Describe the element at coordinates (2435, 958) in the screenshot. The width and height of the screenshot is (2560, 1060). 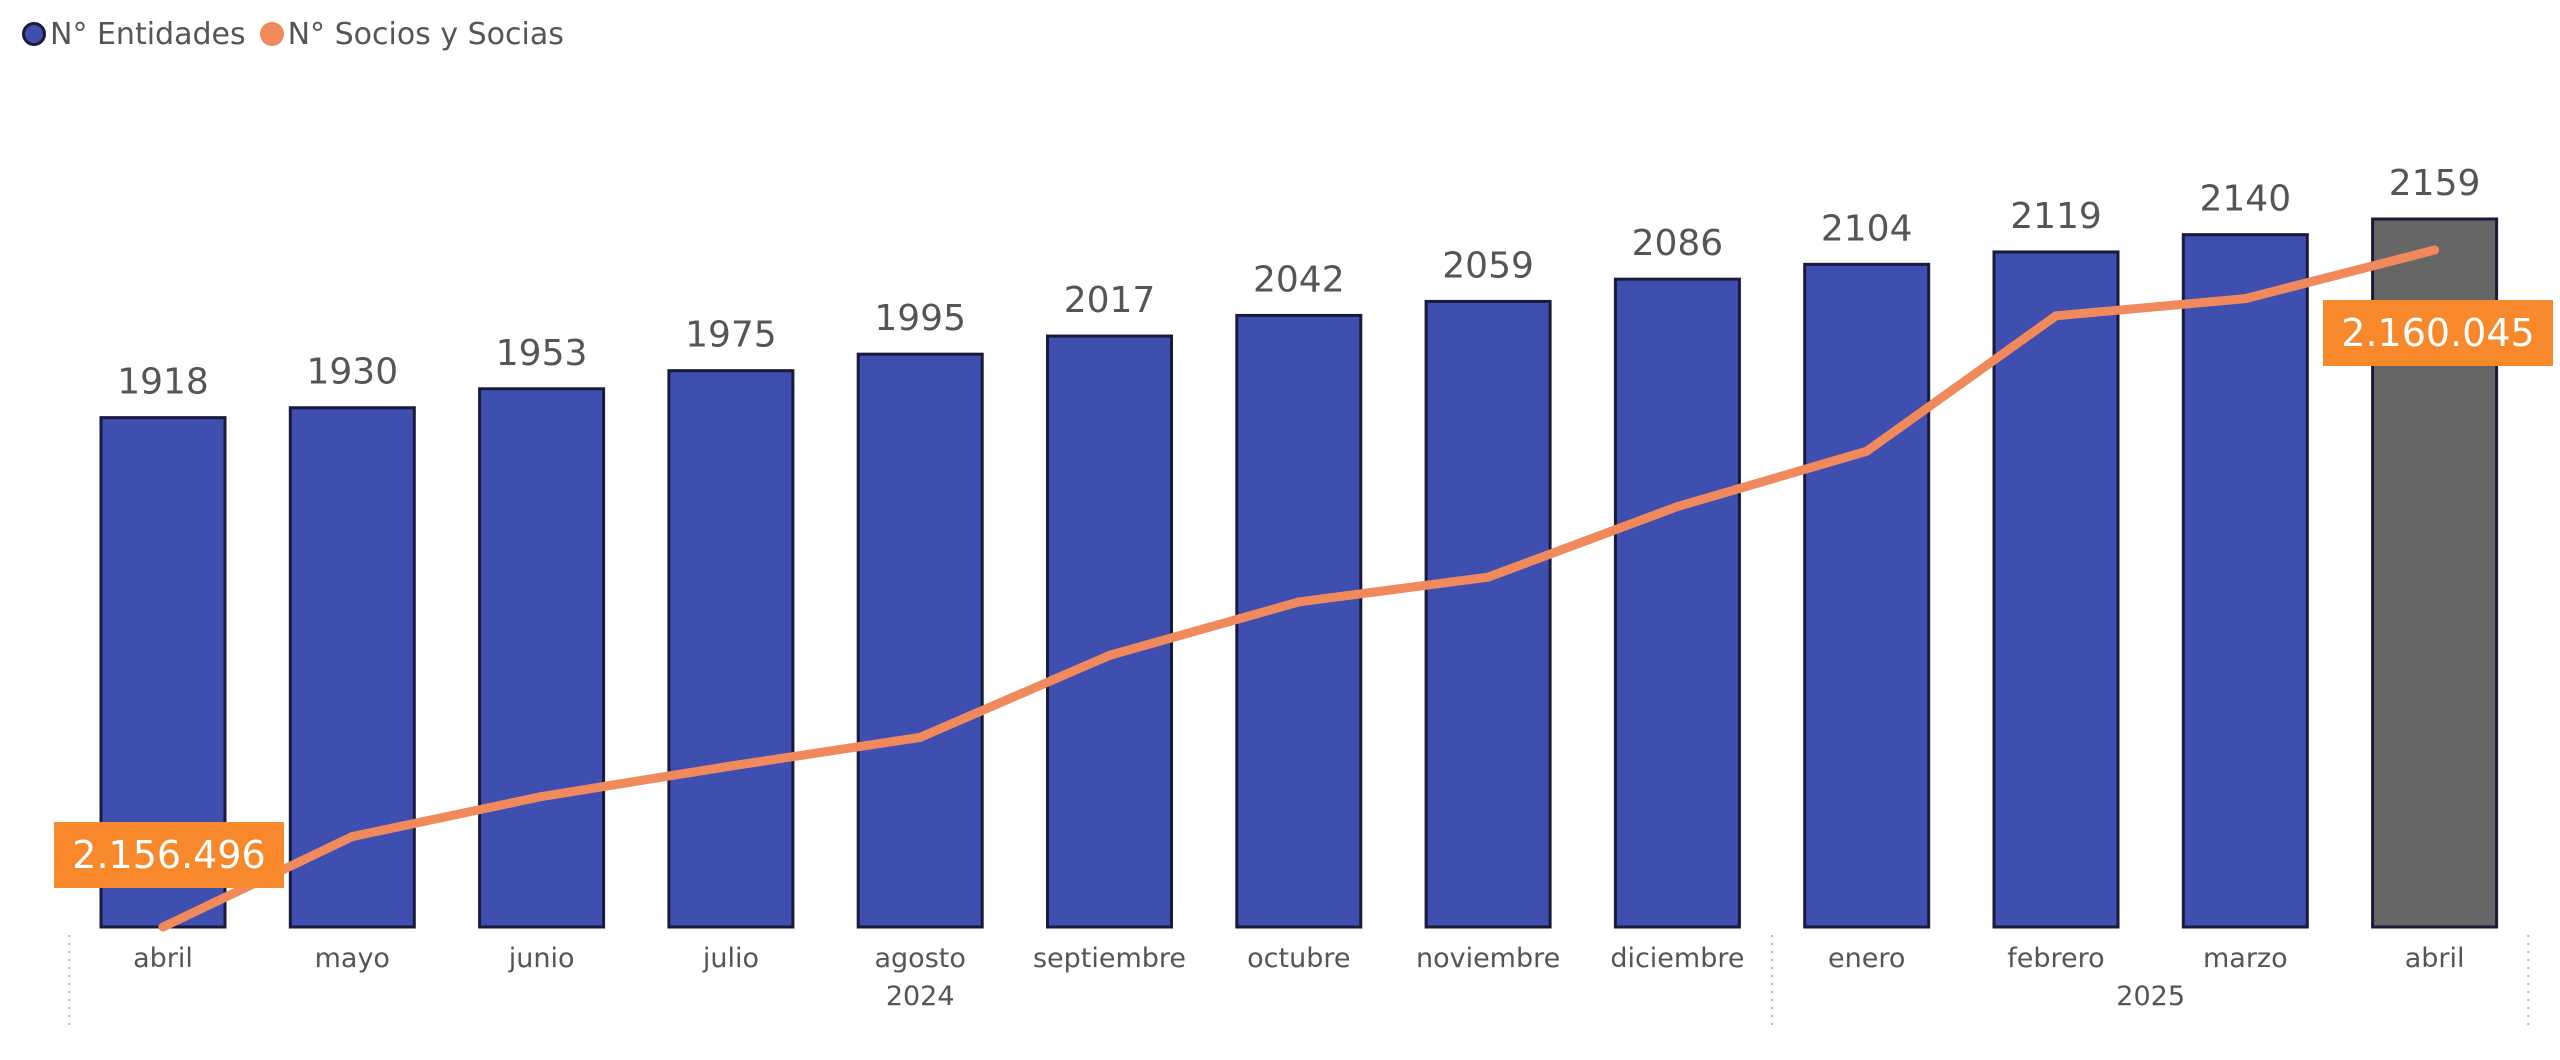
I see `x-tick-label-12: abril` at that location.